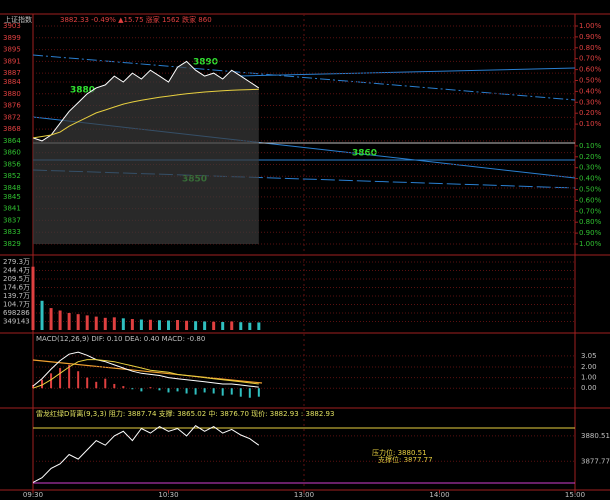 This screenshot has width=610, height=500. What do you see at coordinates (16, 296) in the screenshot?
I see `y-tick-label: 139.7万` at bounding box center [16, 296].